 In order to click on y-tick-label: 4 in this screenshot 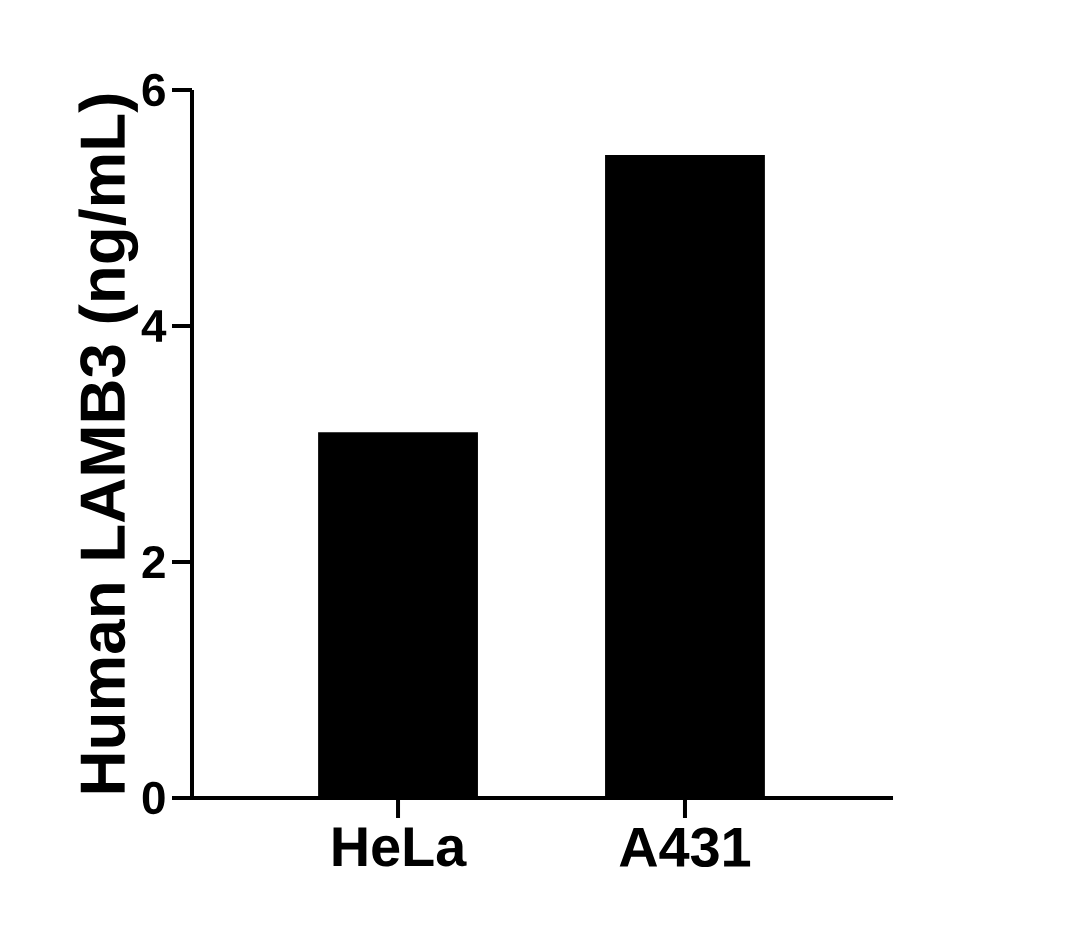, I will do `click(154, 326)`.